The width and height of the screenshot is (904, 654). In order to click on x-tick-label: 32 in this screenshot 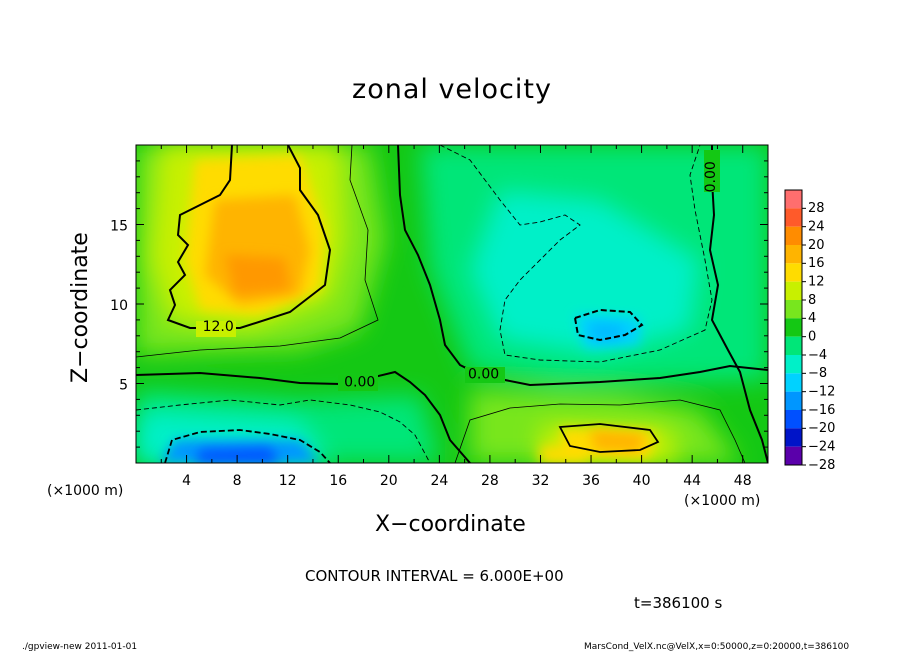, I will do `click(541, 481)`.